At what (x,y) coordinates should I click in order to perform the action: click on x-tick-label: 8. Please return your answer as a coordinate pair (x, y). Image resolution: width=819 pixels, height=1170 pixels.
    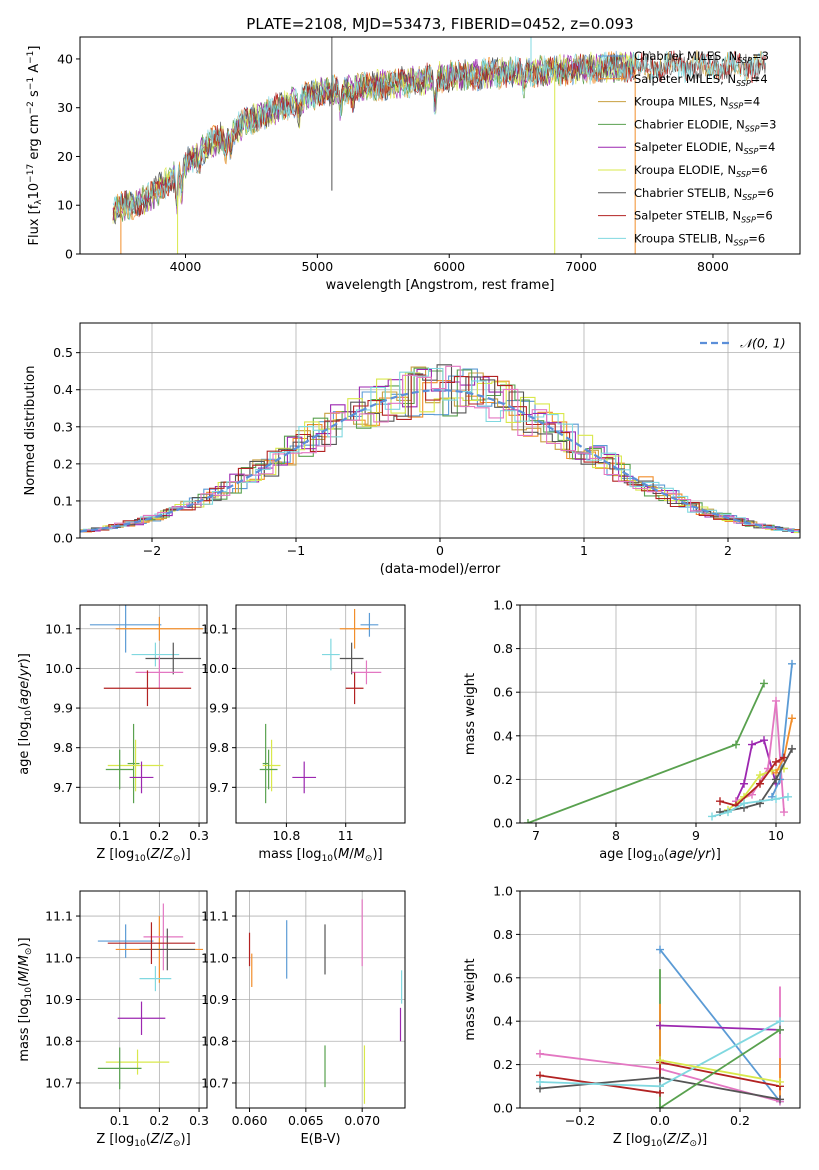
    Looking at the image, I should click on (616, 835).